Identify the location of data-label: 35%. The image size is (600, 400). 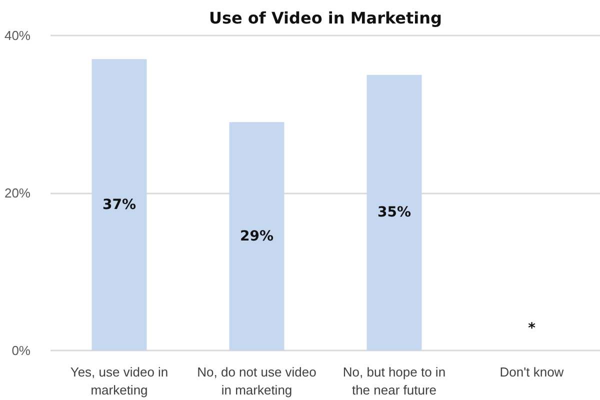
(394, 212).